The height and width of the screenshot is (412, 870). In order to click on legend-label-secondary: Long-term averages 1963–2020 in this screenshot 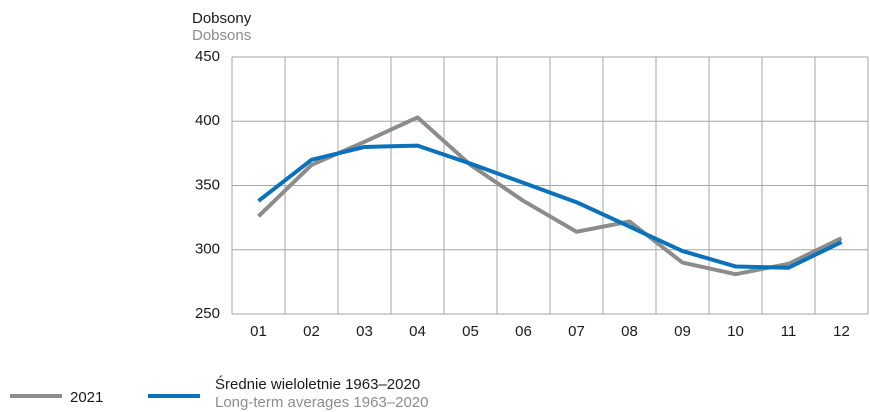, I will do `click(322, 402)`.